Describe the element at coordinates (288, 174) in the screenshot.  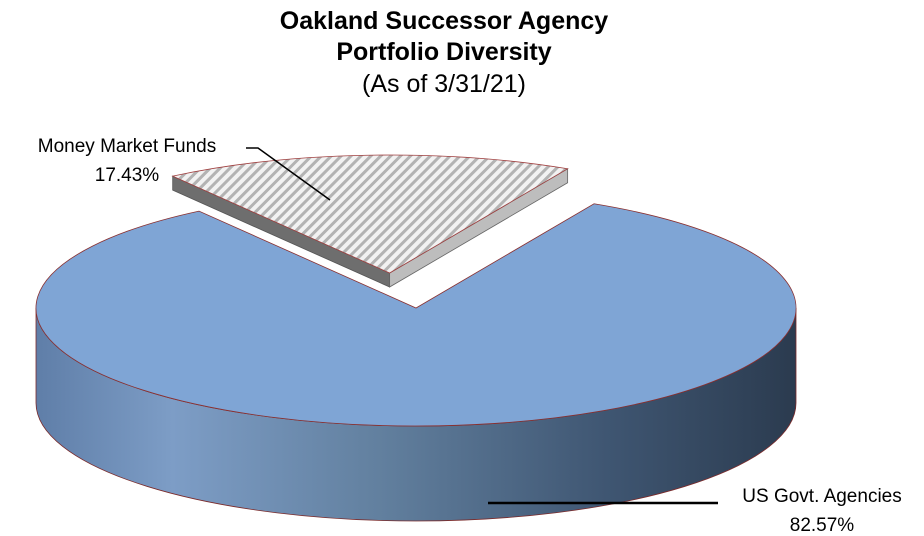
I see `leader-line-money-market` at that location.